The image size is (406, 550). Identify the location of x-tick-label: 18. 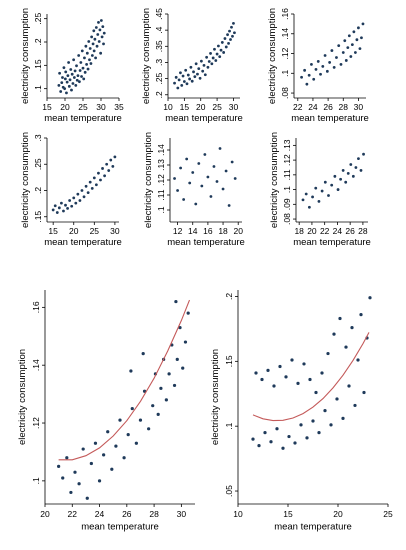
(223, 231).